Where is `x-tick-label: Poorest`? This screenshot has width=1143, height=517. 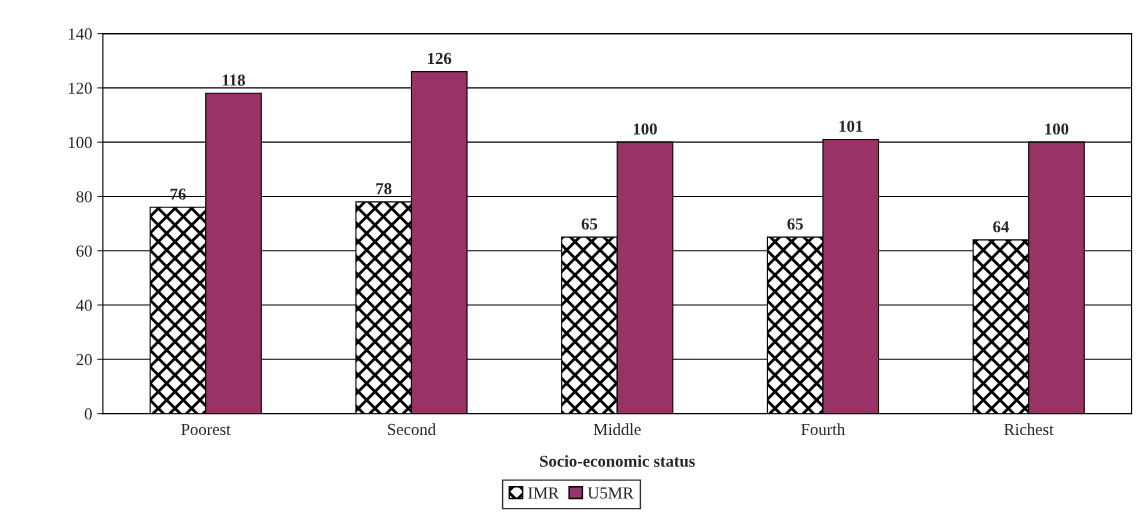 x-tick-label: Poorest is located at coordinates (206, 429).